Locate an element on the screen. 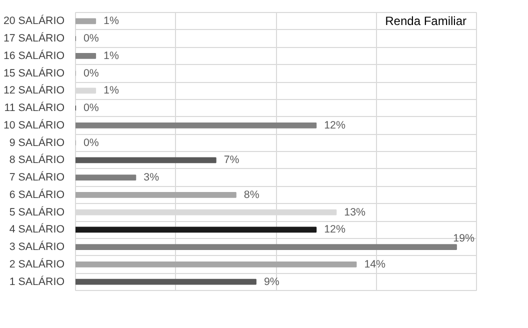 Image resolution: width=528 pixels, height=328 pixels. data-label: 7% is located at coordinates (232, 160).